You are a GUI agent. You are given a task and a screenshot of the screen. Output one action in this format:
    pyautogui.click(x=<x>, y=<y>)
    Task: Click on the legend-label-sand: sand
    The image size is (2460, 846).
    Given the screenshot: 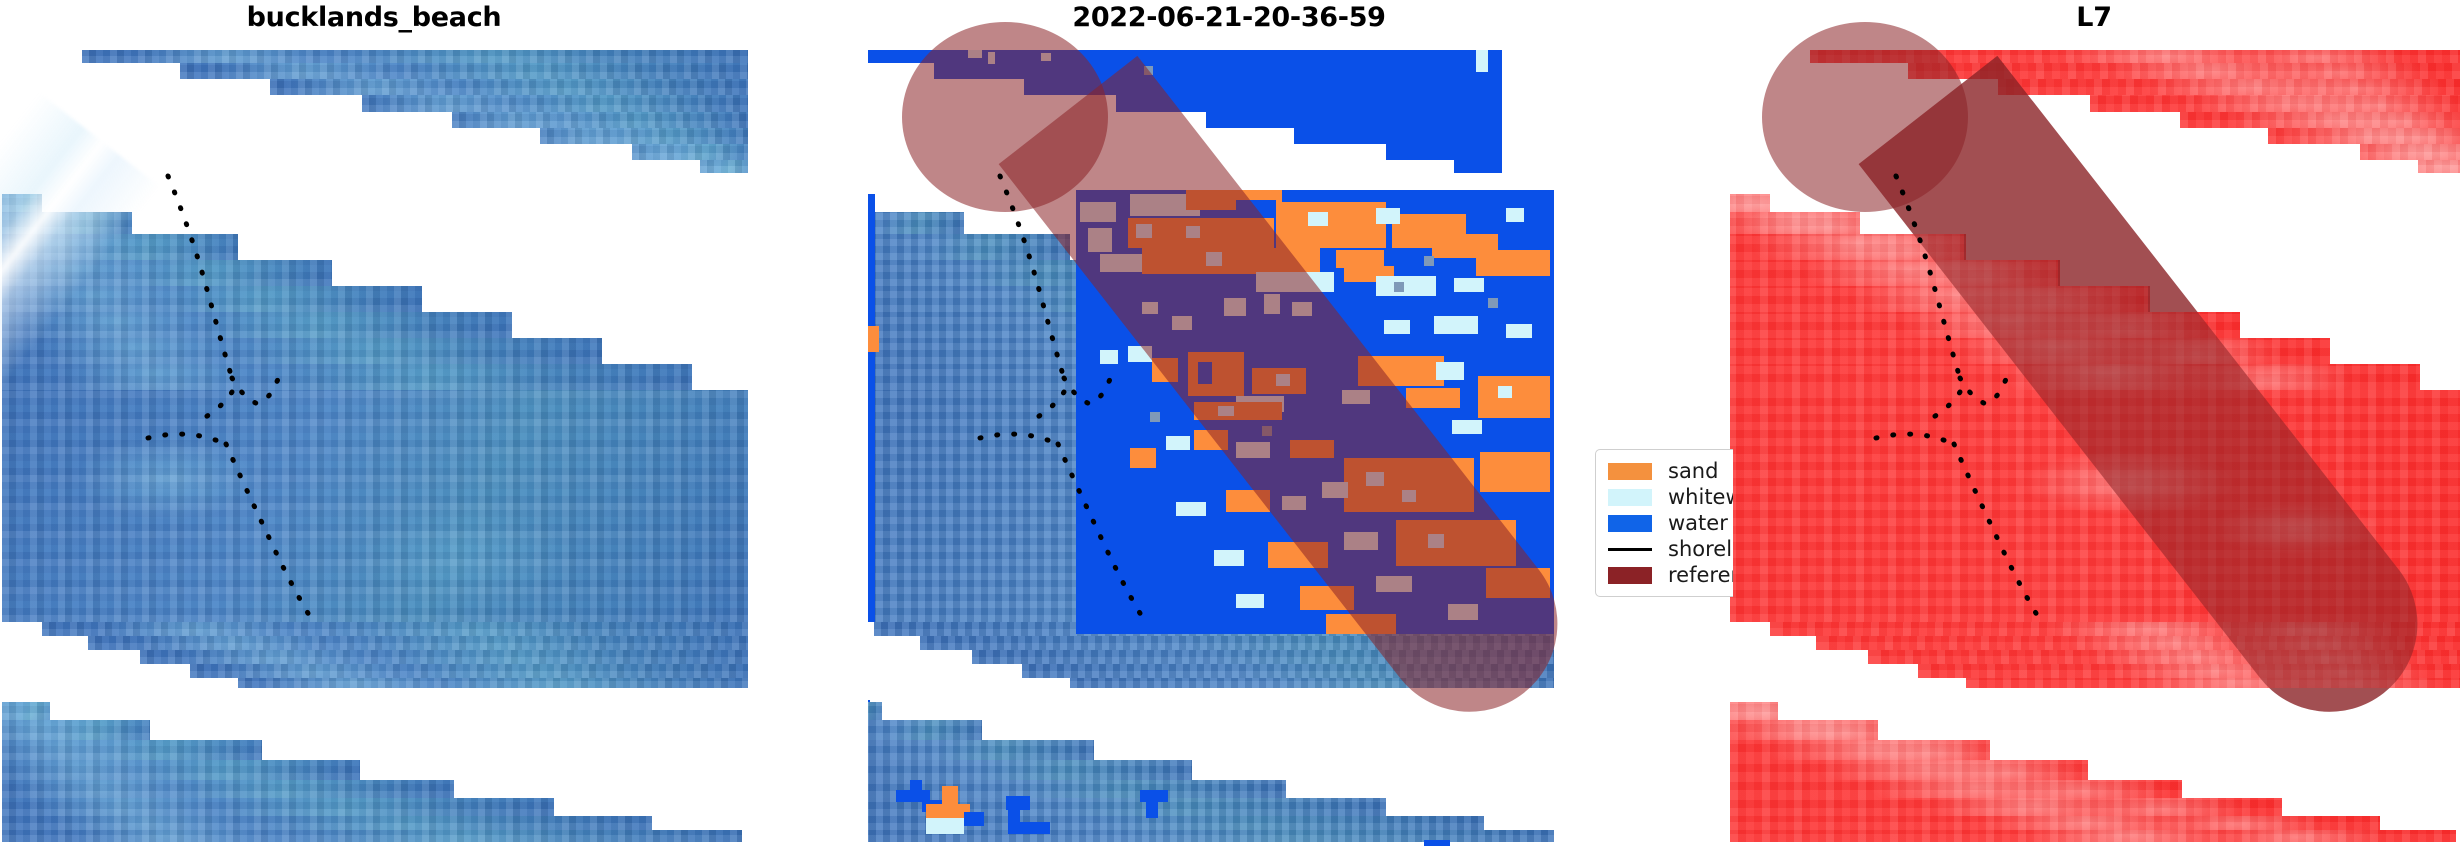 What is the action you would take?
    pyautogui.click(x=1693, y=471)
    